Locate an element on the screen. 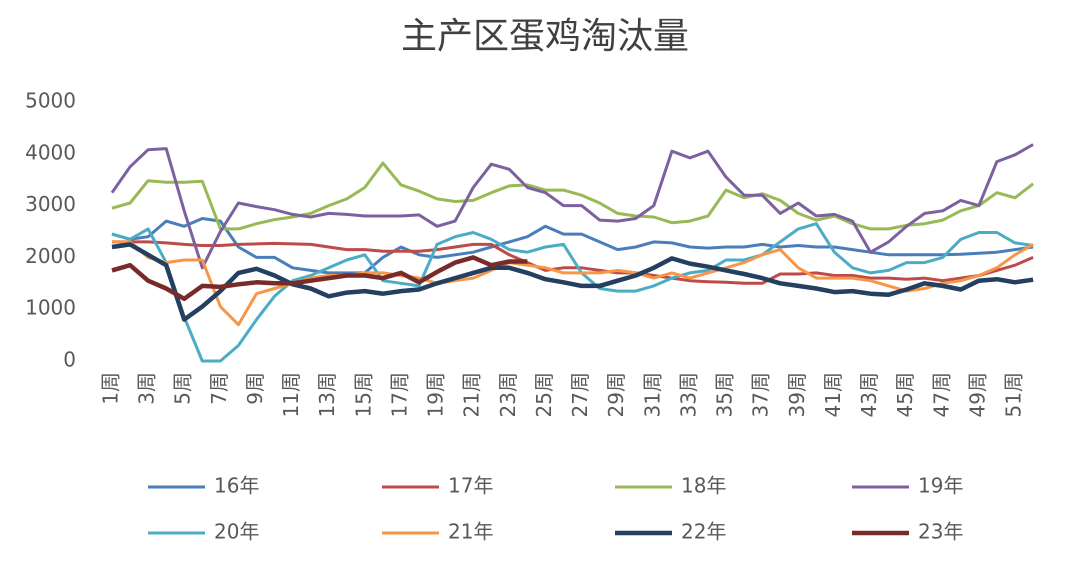  legend-label: 20年 is located at coordinates (236, 532).